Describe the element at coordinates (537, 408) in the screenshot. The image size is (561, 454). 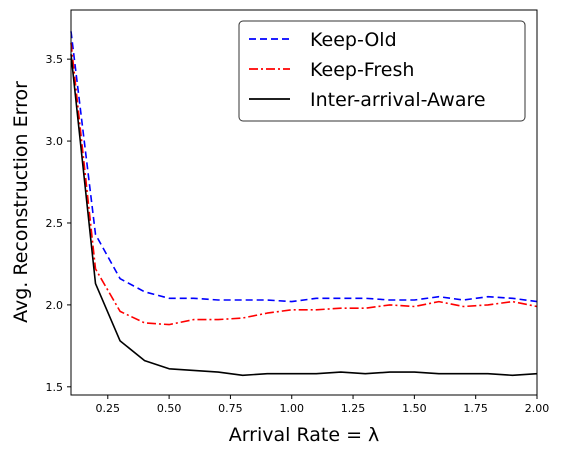
I see `x-tick-label: 2.00` at that location.